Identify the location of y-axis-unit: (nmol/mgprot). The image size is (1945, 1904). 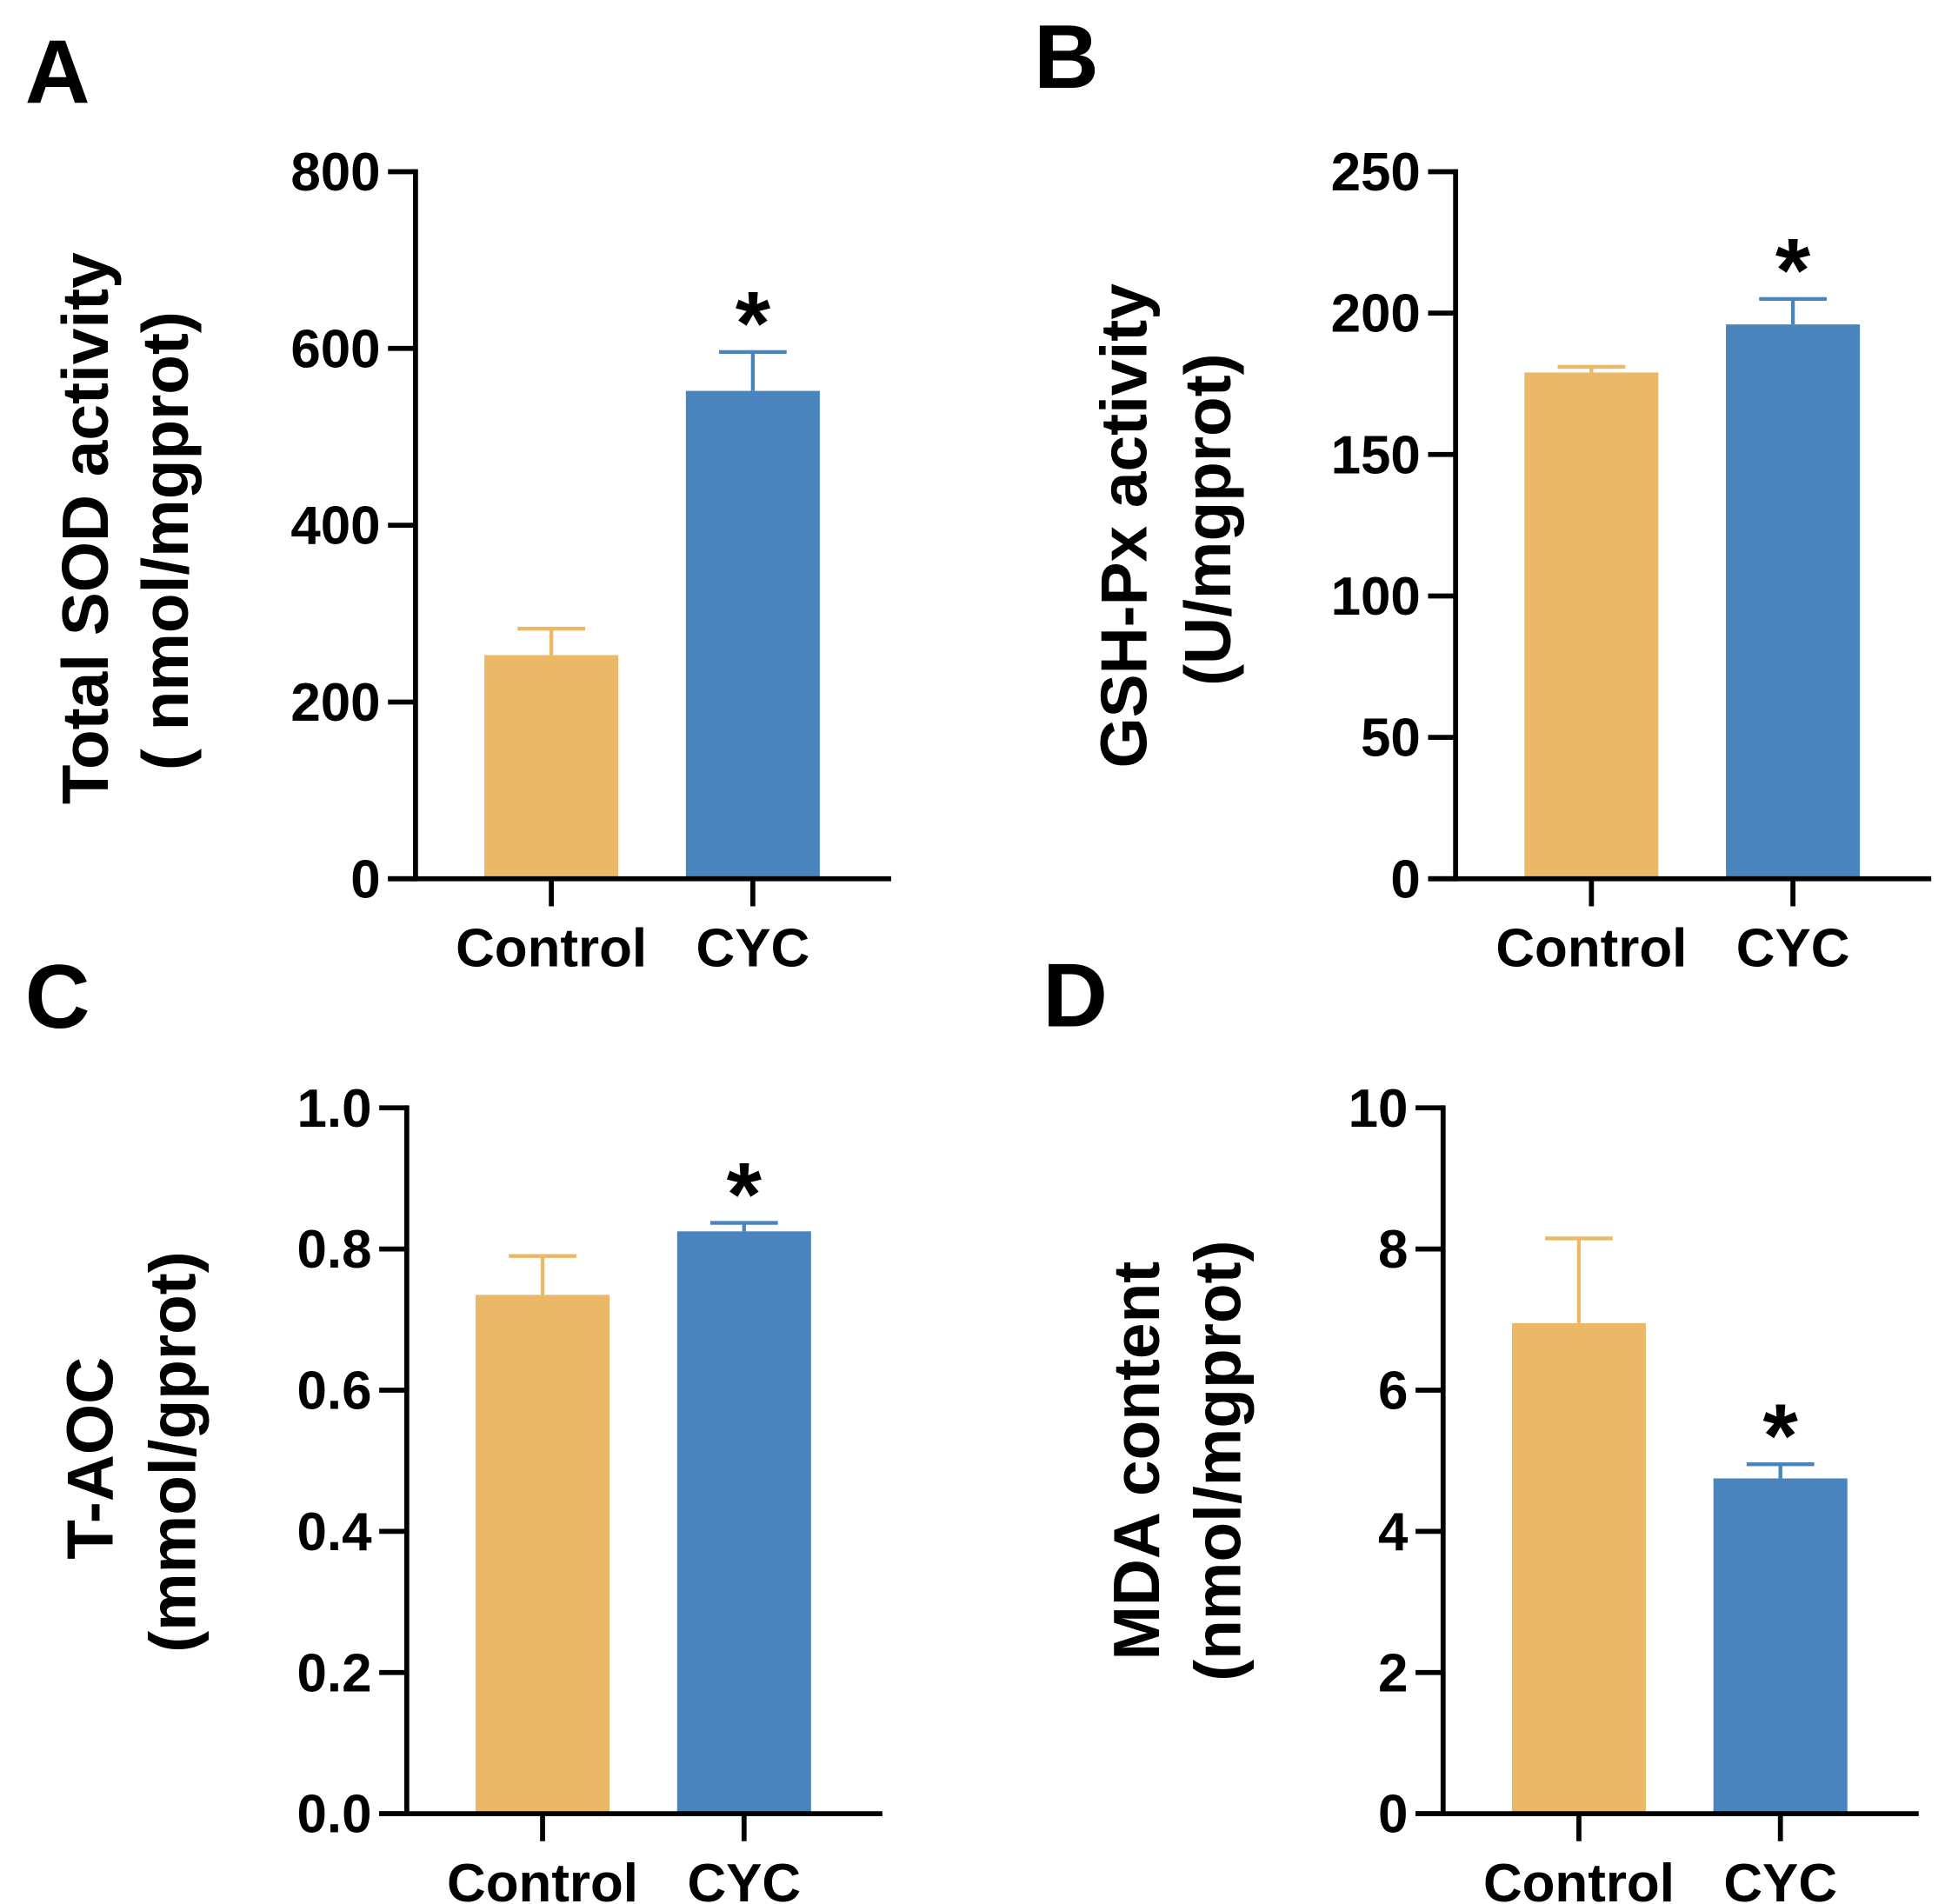
(1218, 1461).